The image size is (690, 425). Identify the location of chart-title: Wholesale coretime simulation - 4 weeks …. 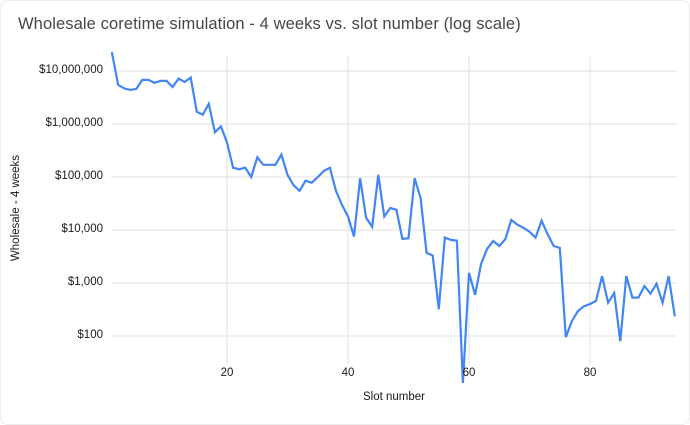
(269, 24).